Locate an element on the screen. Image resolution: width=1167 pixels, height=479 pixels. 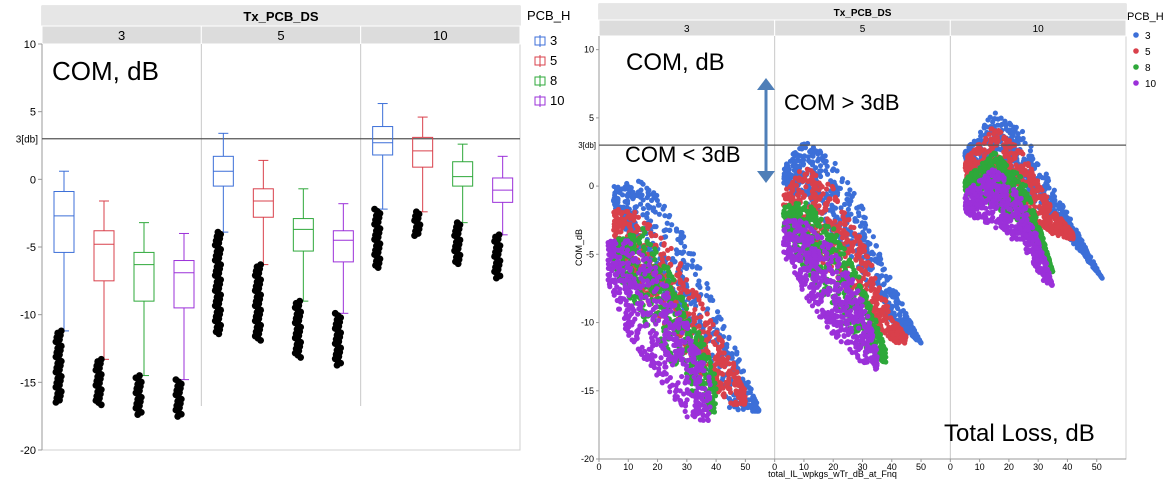
right-header-bar is located at coordinates (862, 12).